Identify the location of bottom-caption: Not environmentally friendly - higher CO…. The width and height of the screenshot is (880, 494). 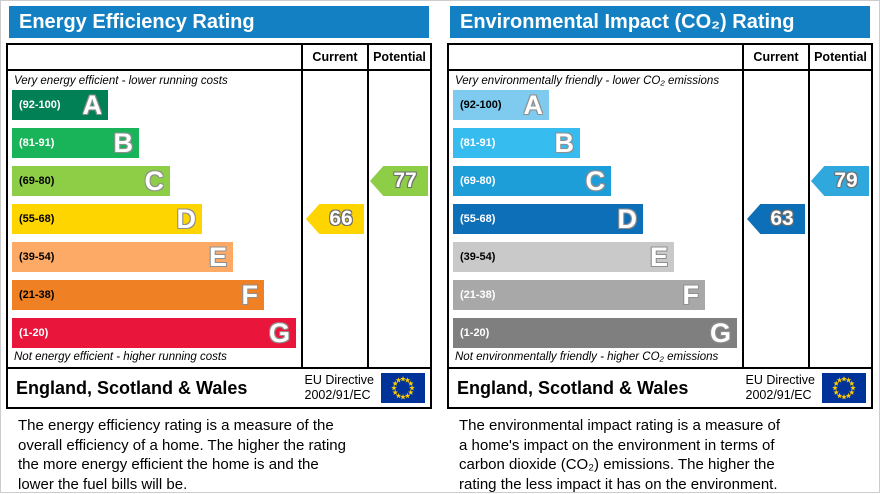
(587, 357).